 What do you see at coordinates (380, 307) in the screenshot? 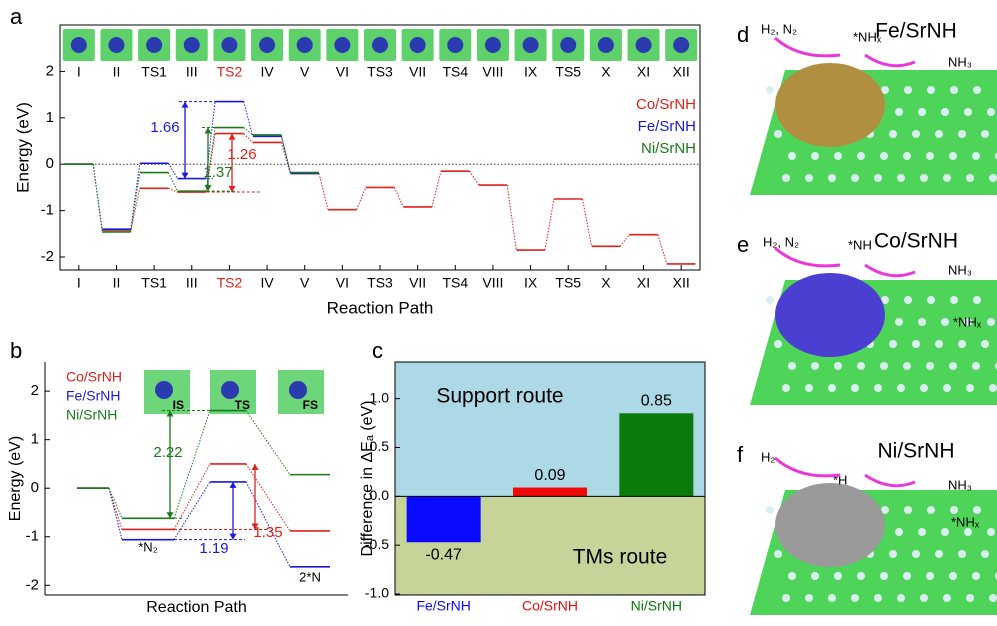
I see `x-axis-label: Reaction Path` at bounding box center [380, 307].